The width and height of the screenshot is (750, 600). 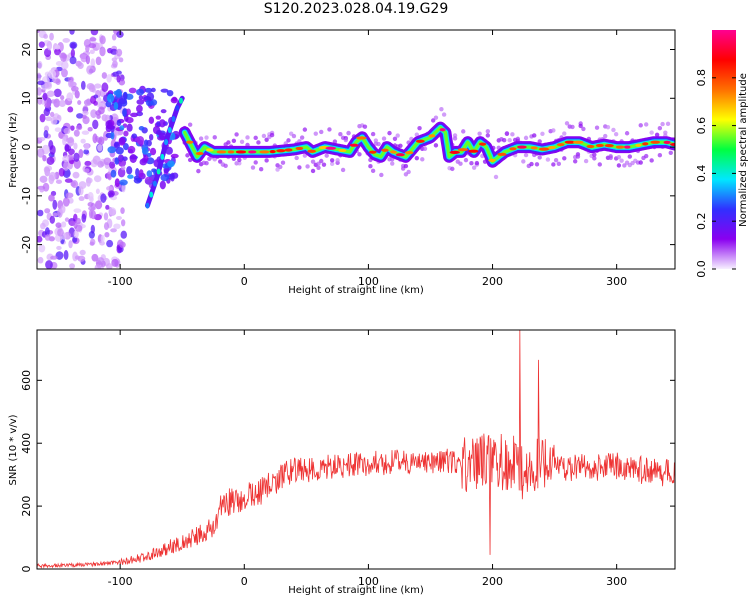 What do you see at coordinates (164, 153) in the screenshot?
I see `spectrogram-early-ridge-spots` at bounding box center [164, 153].